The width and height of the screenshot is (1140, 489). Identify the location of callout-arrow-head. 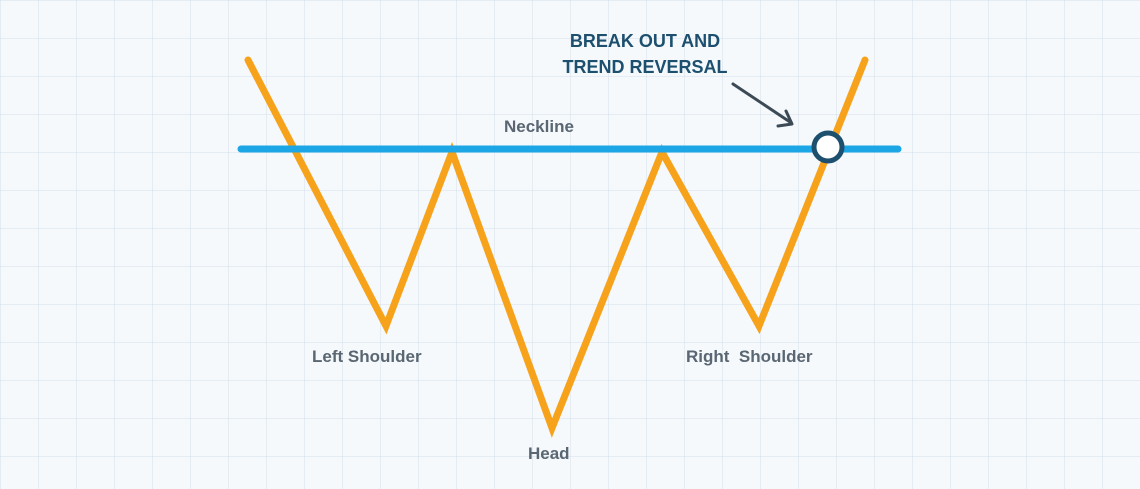
(785, 118).